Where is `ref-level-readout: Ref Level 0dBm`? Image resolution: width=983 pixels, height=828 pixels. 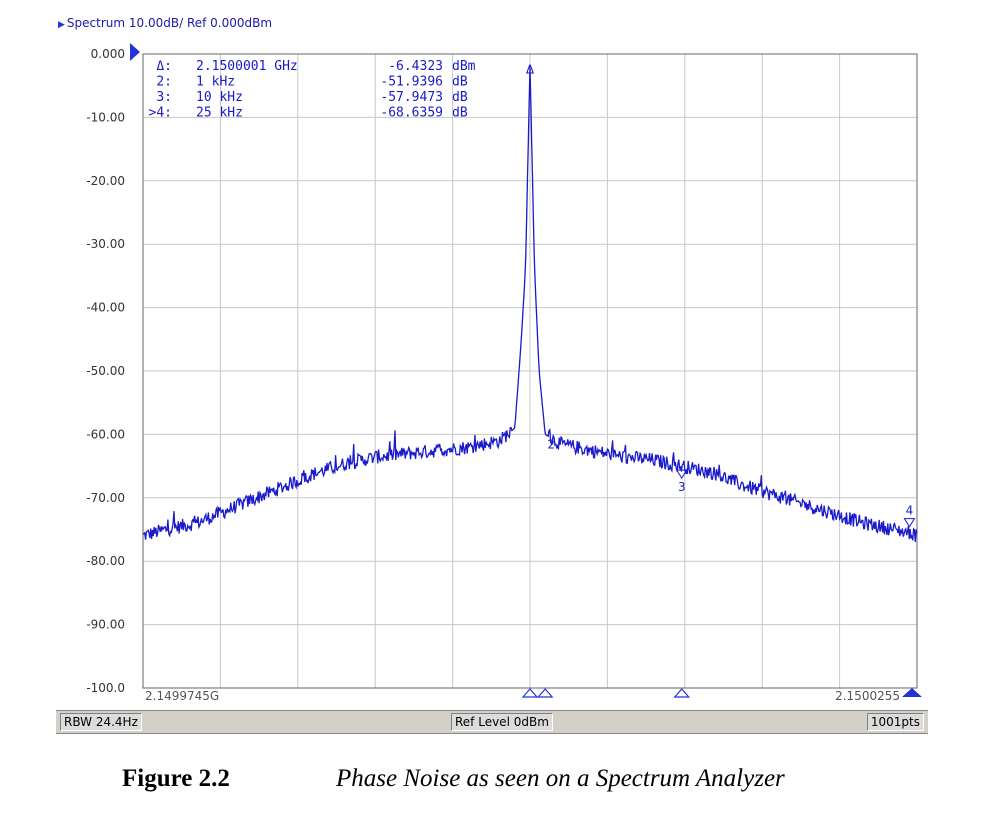 ref-level-readout: Ref Level 0dBm is located at coordinates (502, 722).